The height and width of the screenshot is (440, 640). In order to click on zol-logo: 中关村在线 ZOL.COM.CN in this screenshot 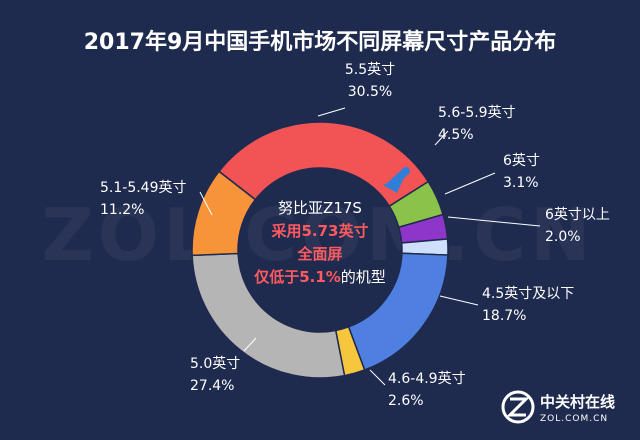, I will do `click(558, 407)`.